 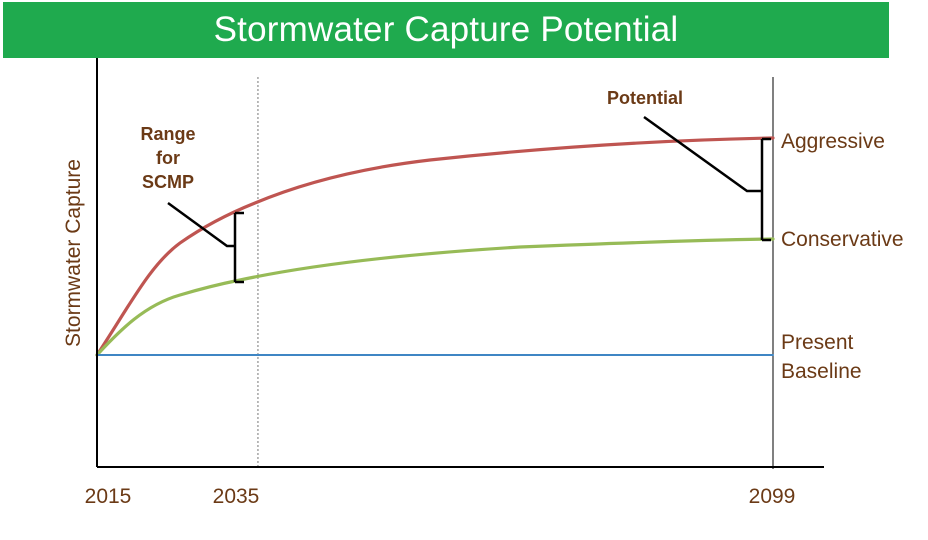 I want to click on annotation-potential-line-1: Potential, so click(x=645, y=98).